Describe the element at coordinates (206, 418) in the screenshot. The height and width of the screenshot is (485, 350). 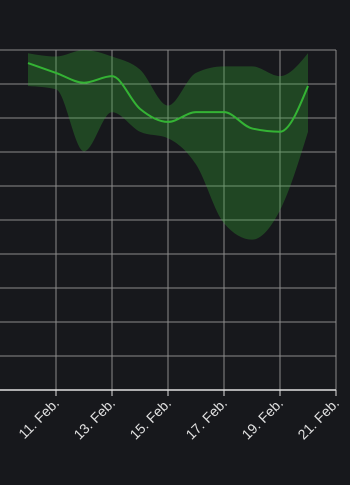
I see `x-tick-label: 17. Feb.` at that location.